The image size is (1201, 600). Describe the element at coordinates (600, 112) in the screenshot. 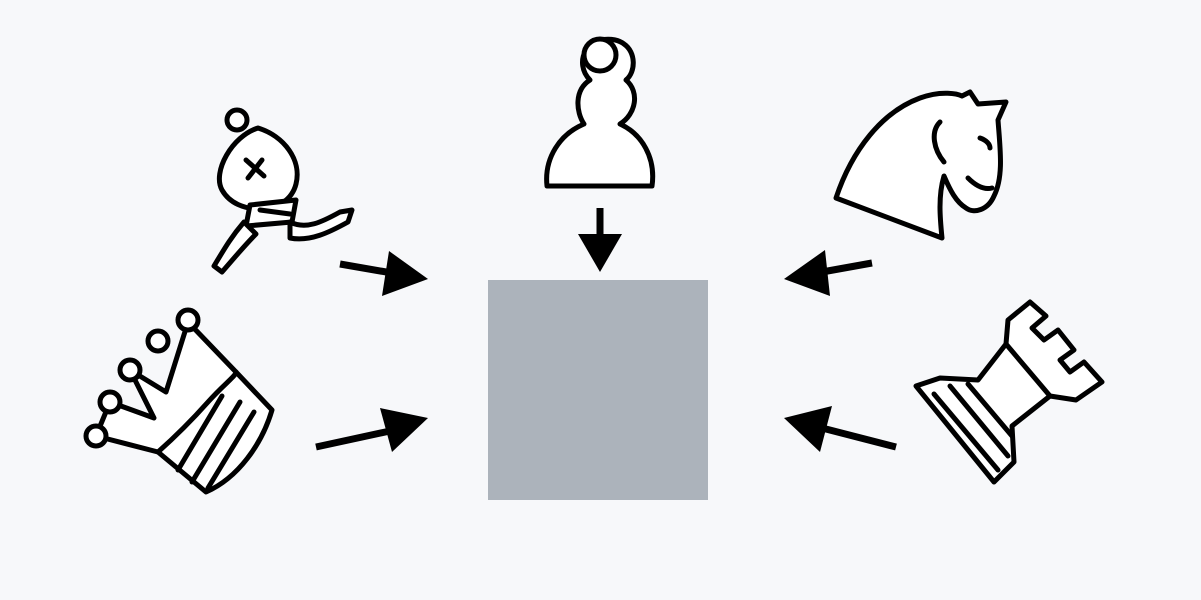

I see `chess-pawn-icon` at that location.